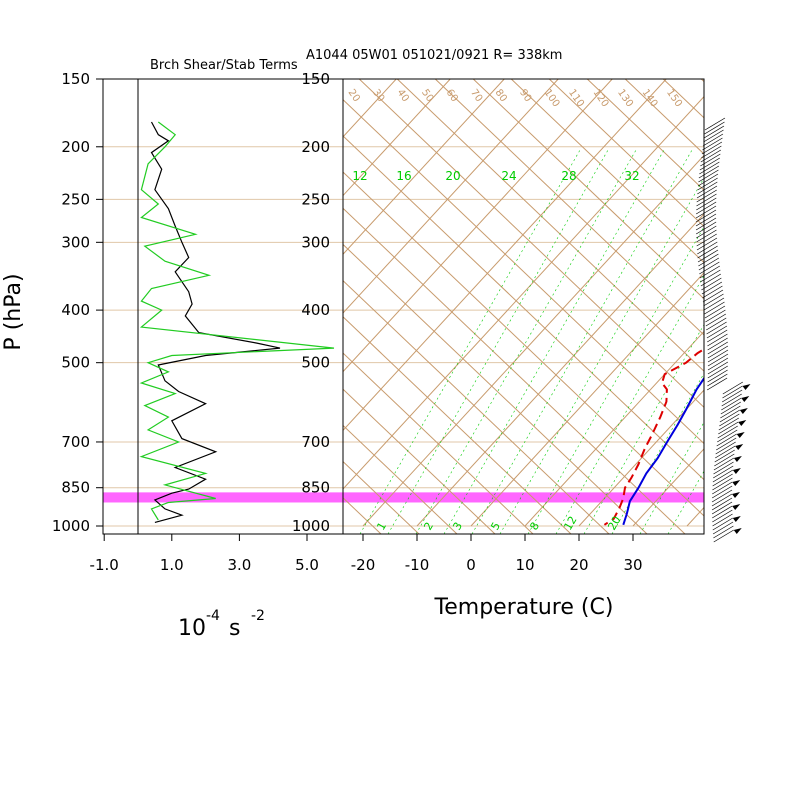 The width and height of the screenshot is (800, 800). What do you see at coordinates (172, 565) in the screenshot?
I see `left-xtick-label: 1.0` at bounding box center [172, 565].